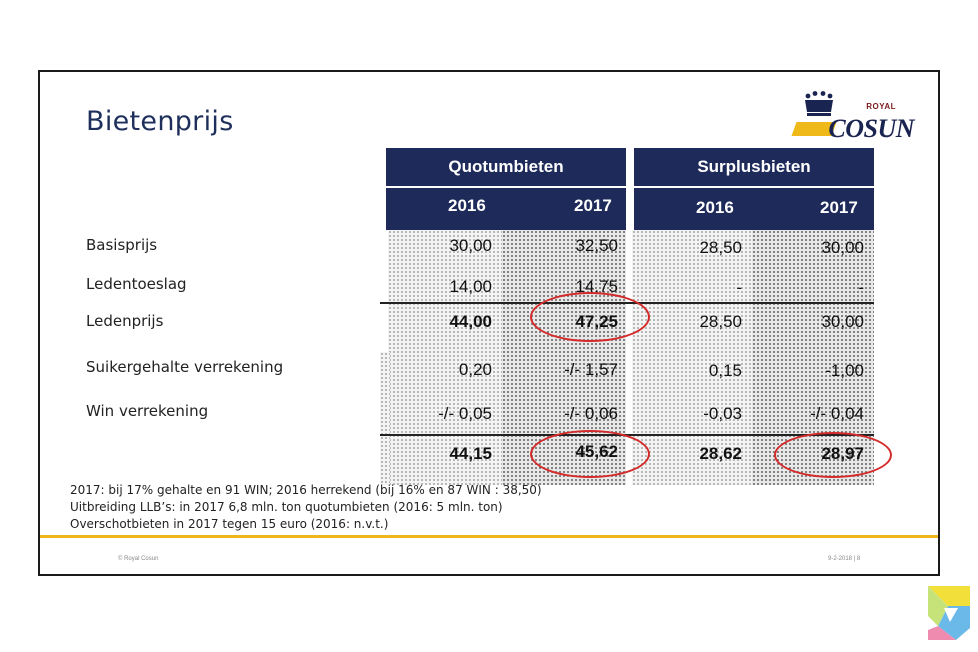  What do you see at coordinates (596, 245) in the screenshot?
I see `cell-basisprijs-q2017: 32,50` at bounding box center [596, 245].